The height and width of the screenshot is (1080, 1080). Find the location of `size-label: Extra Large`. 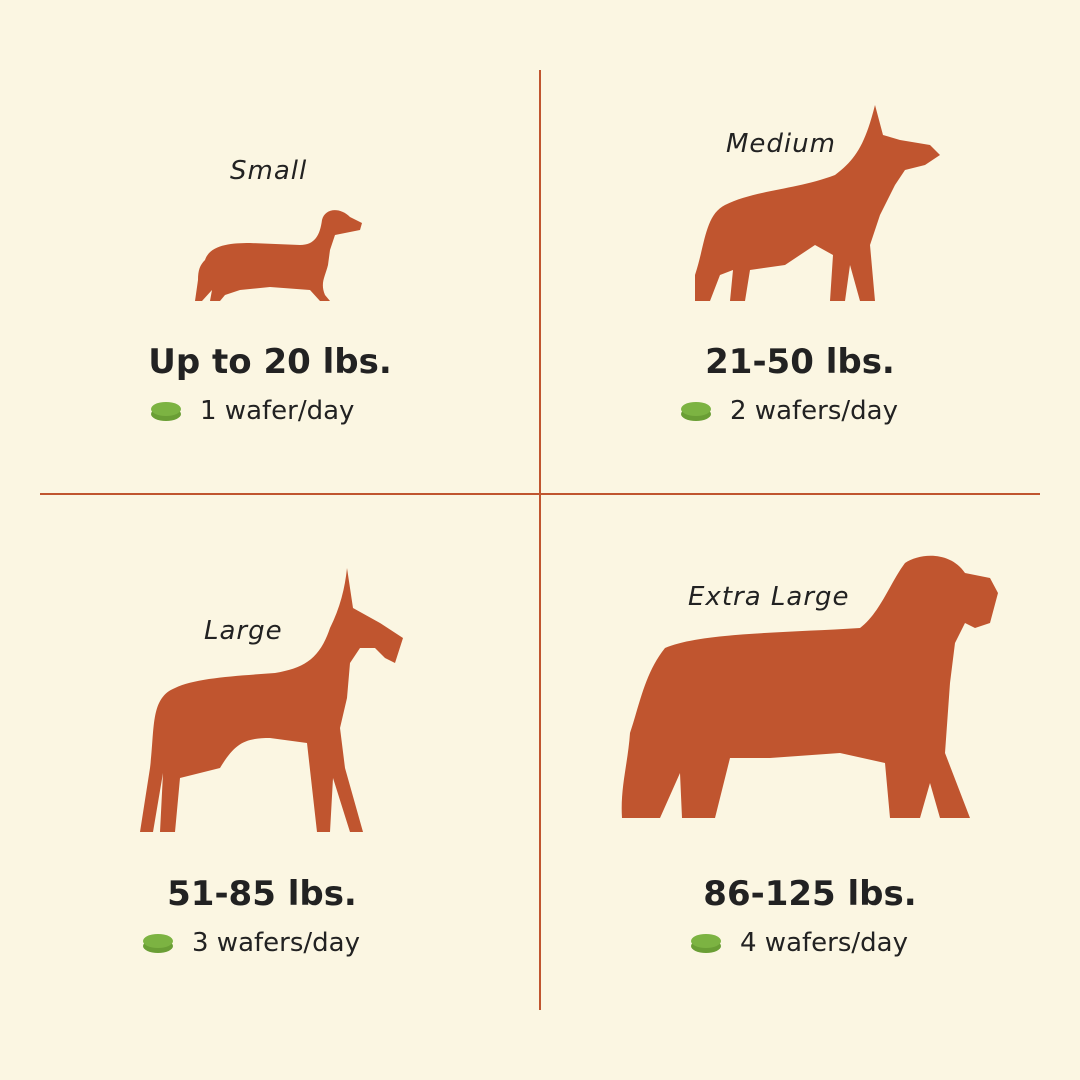

size-label: Extra Large is located at coordinates (769, 597).